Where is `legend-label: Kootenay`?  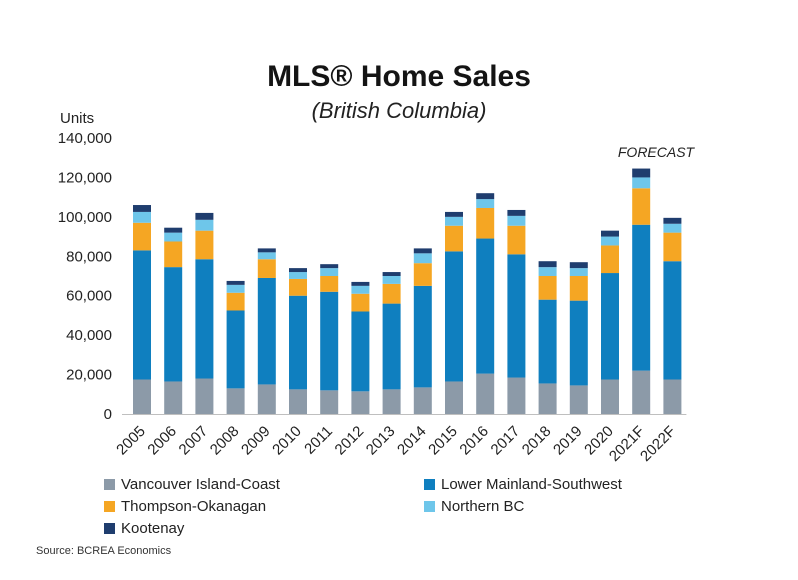
legend-label: Kootenay is located at coordinates (153, 528).